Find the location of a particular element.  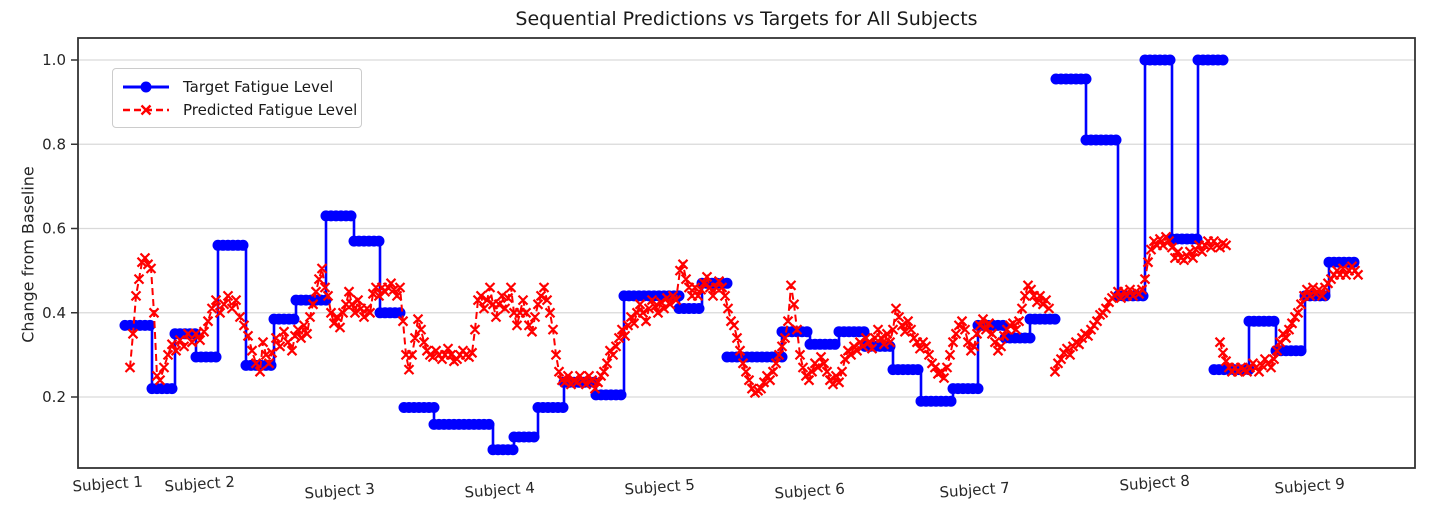

x-tick-label: Subject 6 is located at coordinates (809, 491).